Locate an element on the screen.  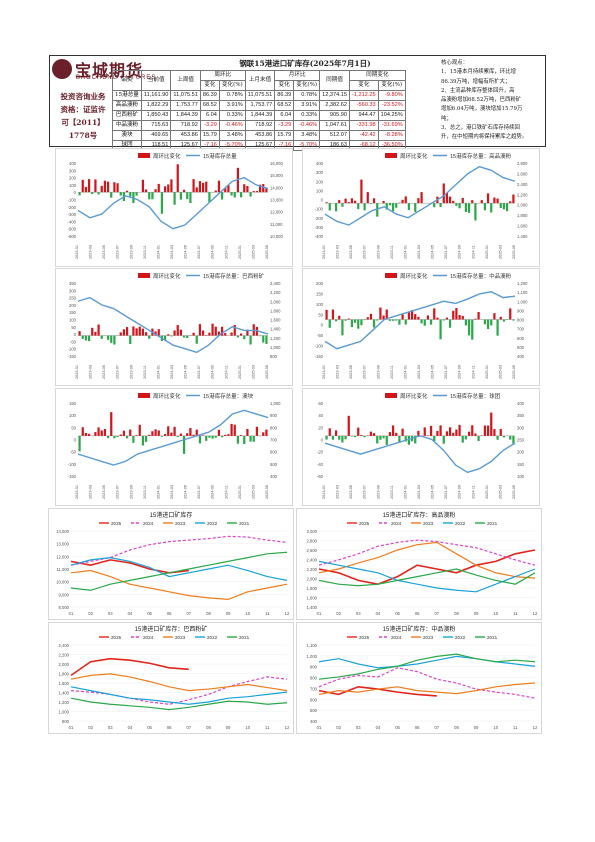
x-tick: 2023-09 is located at coordinates (378, 492).